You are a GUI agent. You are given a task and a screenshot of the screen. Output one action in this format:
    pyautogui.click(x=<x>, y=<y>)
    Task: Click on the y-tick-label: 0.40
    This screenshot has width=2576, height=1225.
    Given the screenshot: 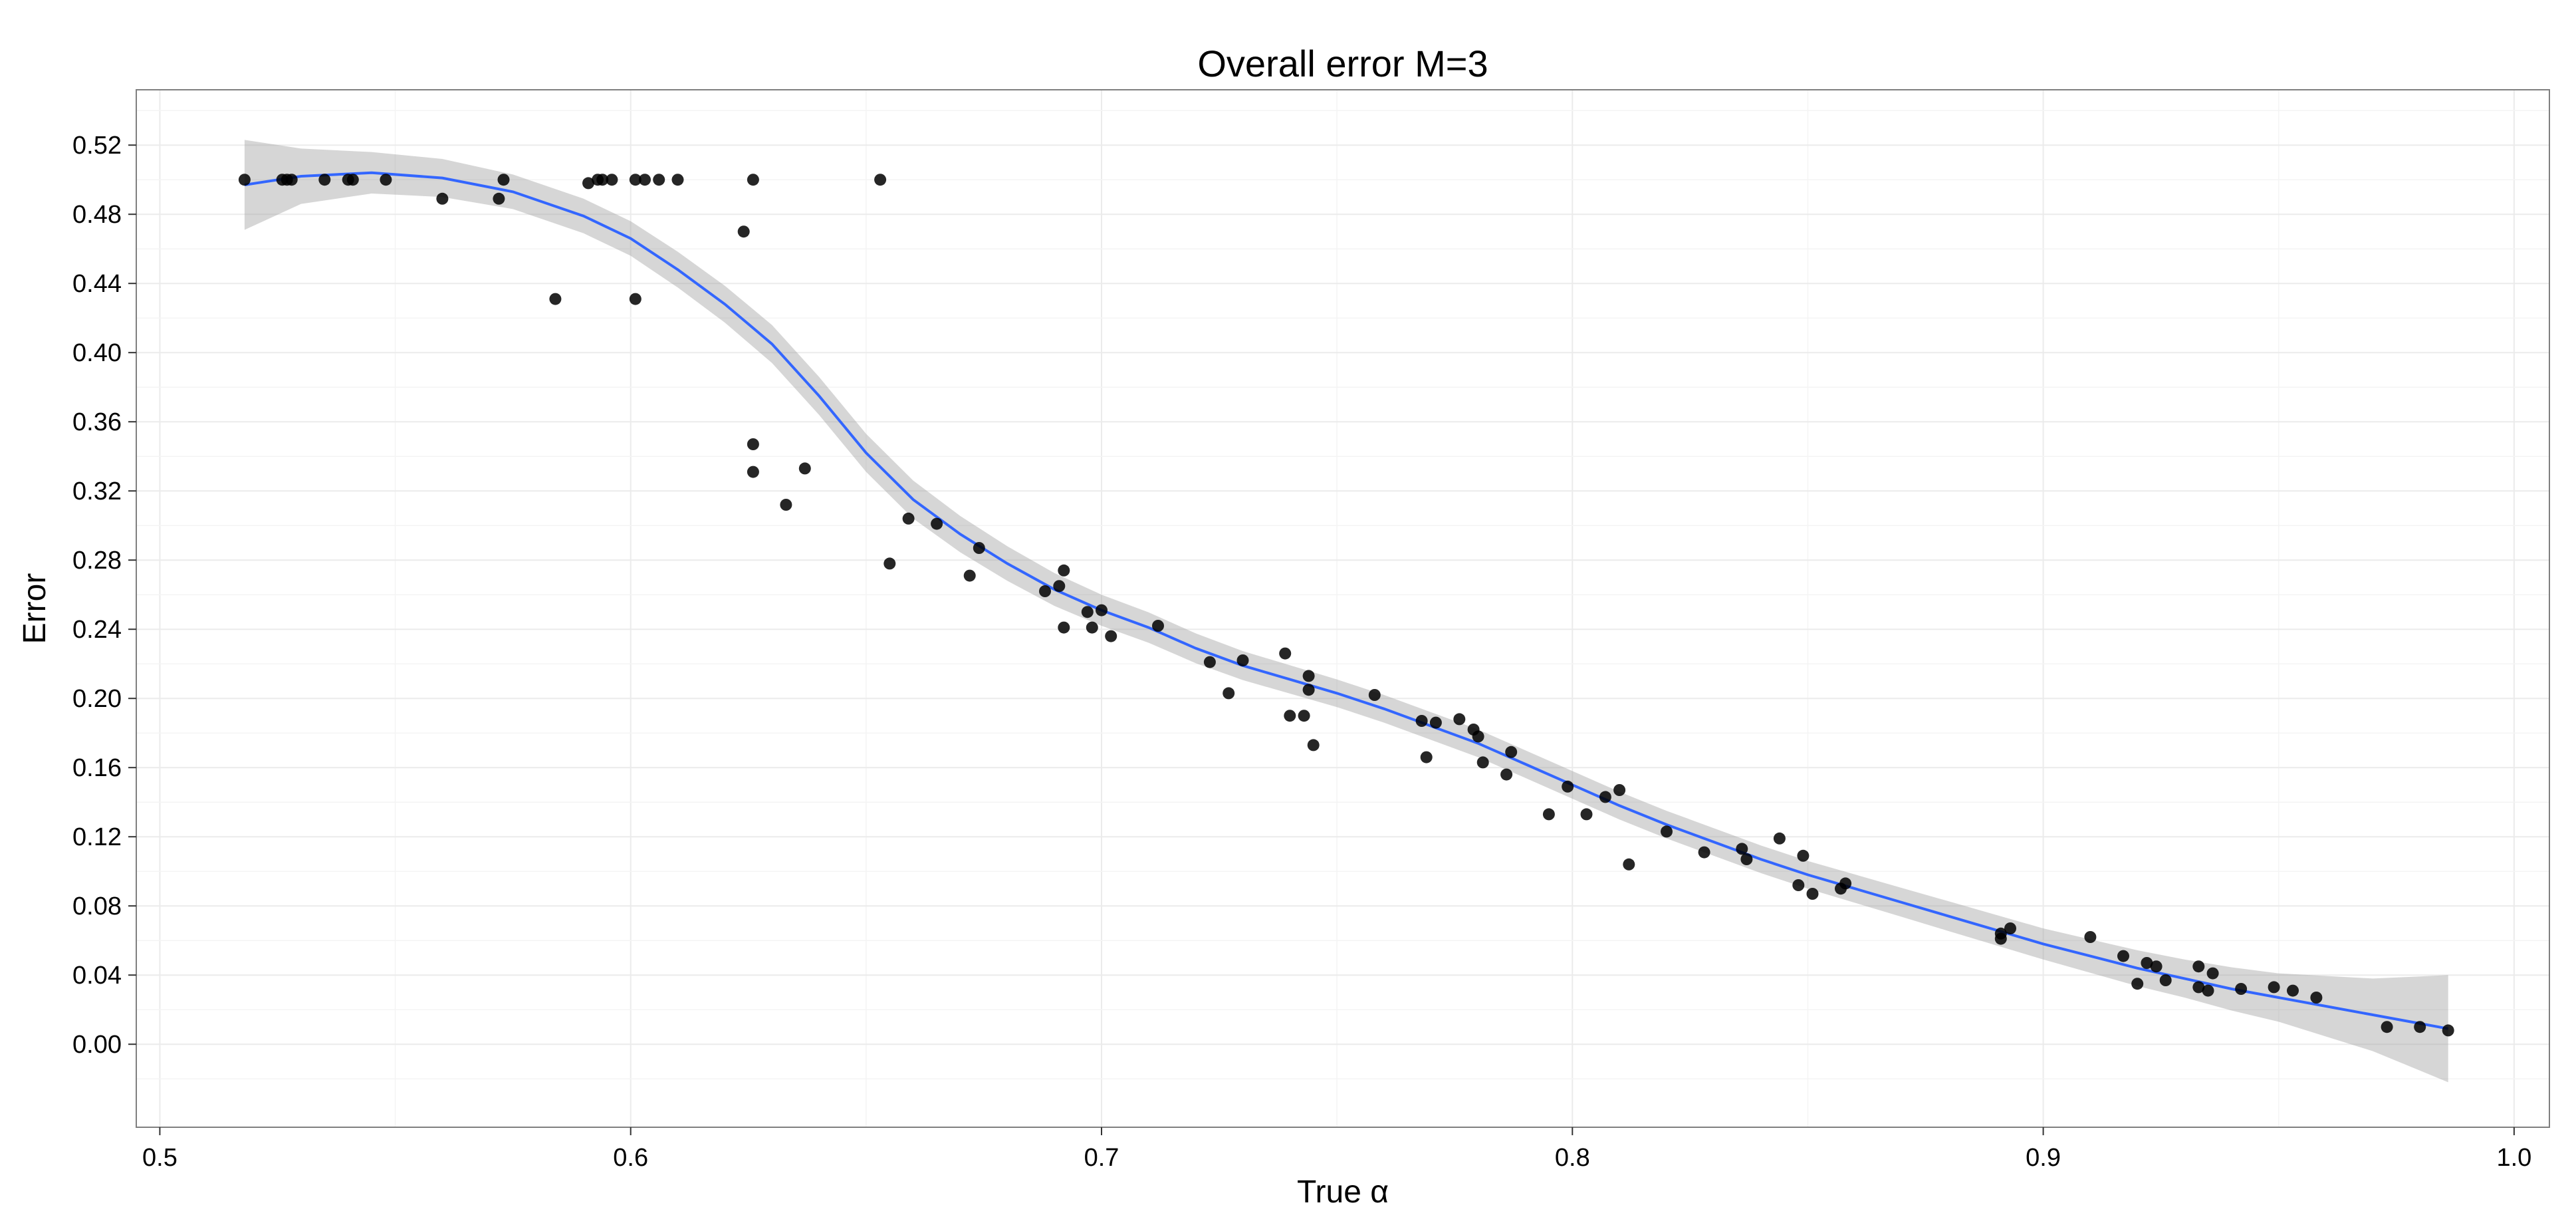 What is the action you would take?
    pyautogui.click(x=97, y=353)
    